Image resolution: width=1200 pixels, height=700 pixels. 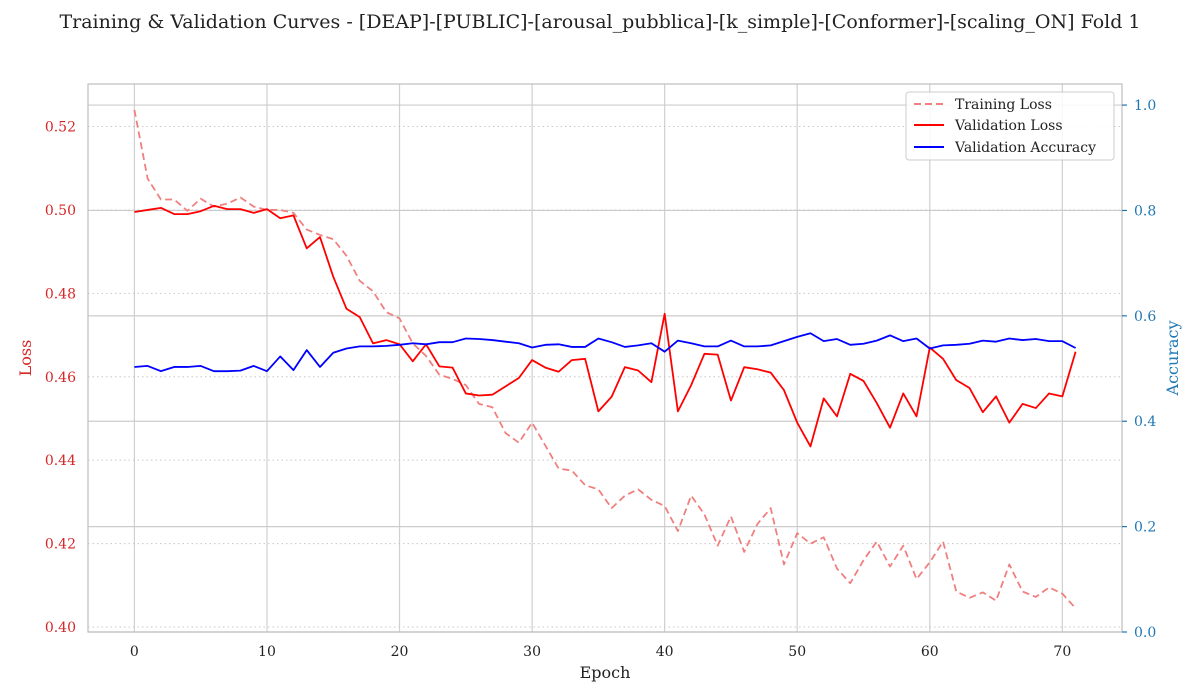 I want to click on y-right-tick-label: 1.0, so click(x=1145, y=106).